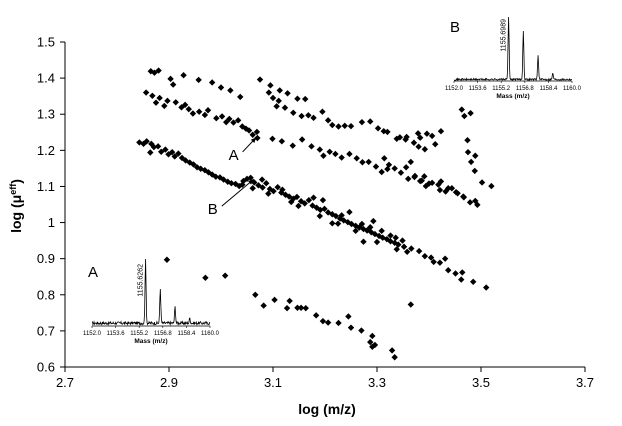  I want to click on inset-tick-label: 1158.4, so click(186, 334).